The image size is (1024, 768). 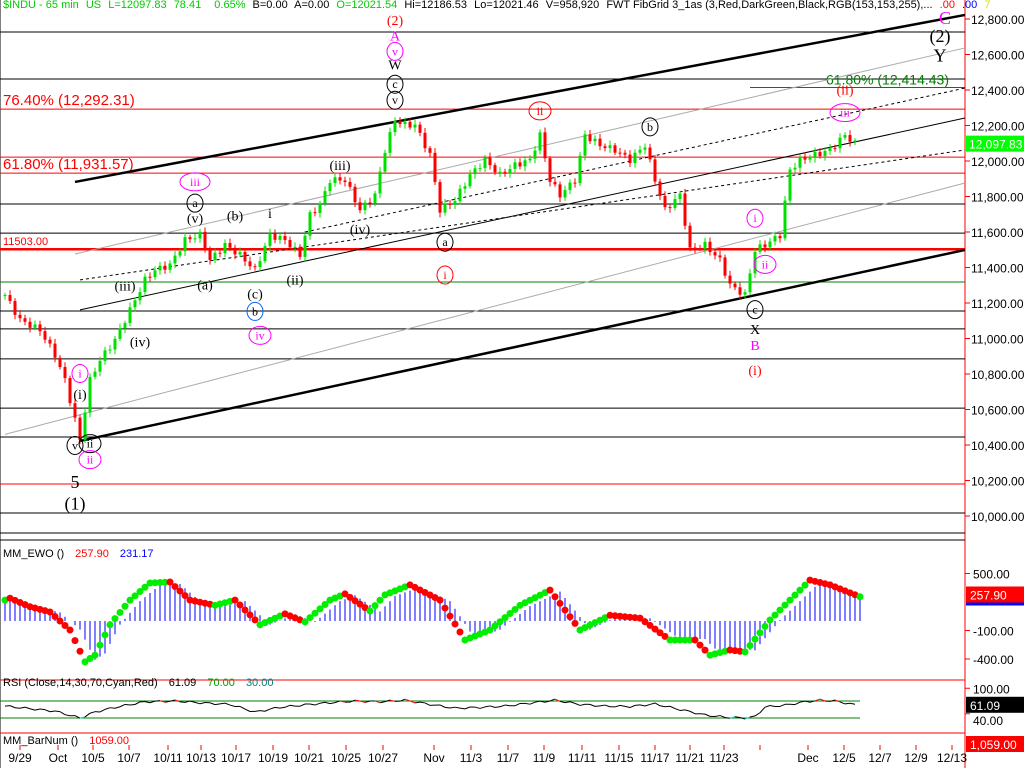 I want to click on pct-change: 0.65%, so click(x=230, y=5).